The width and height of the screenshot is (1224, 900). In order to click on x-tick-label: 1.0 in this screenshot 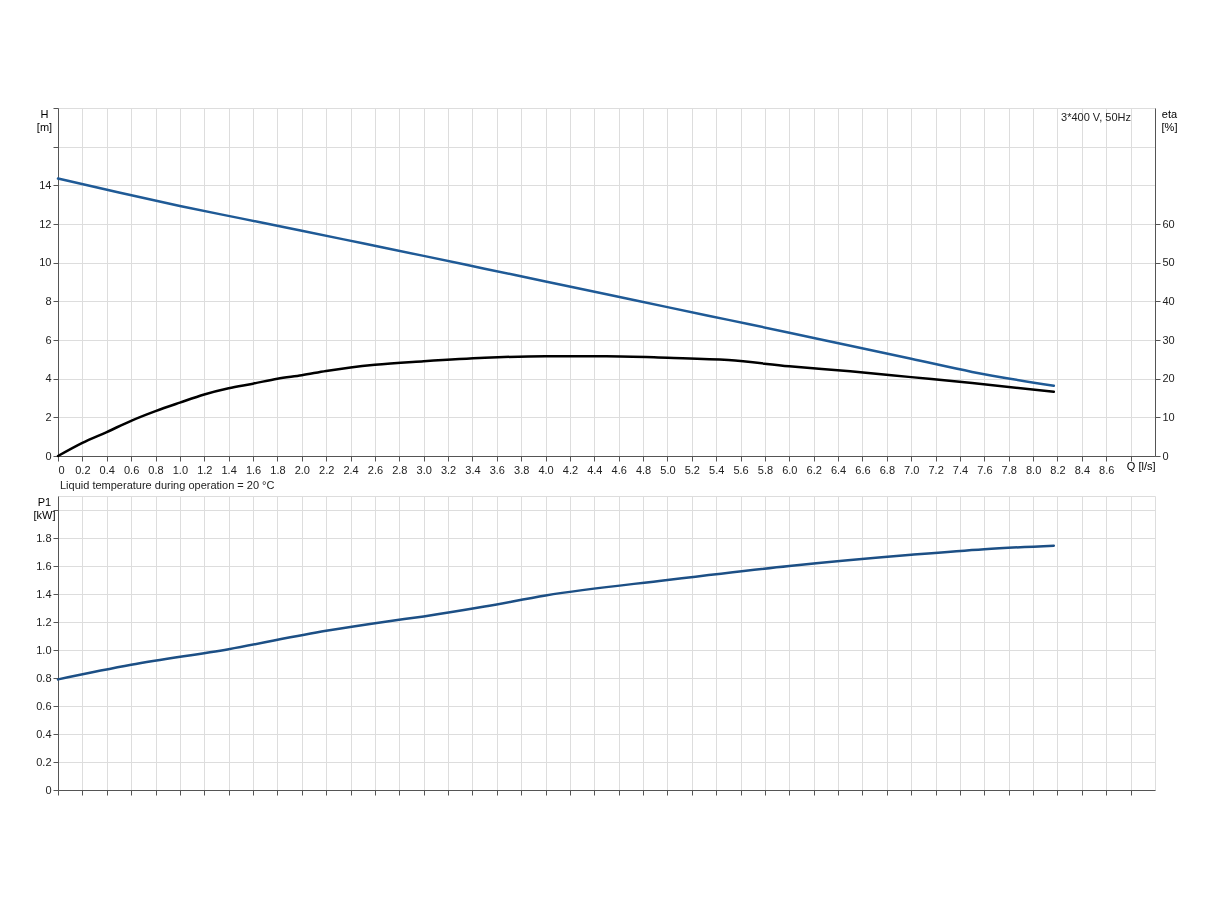, I will do `click(180, 469)`.